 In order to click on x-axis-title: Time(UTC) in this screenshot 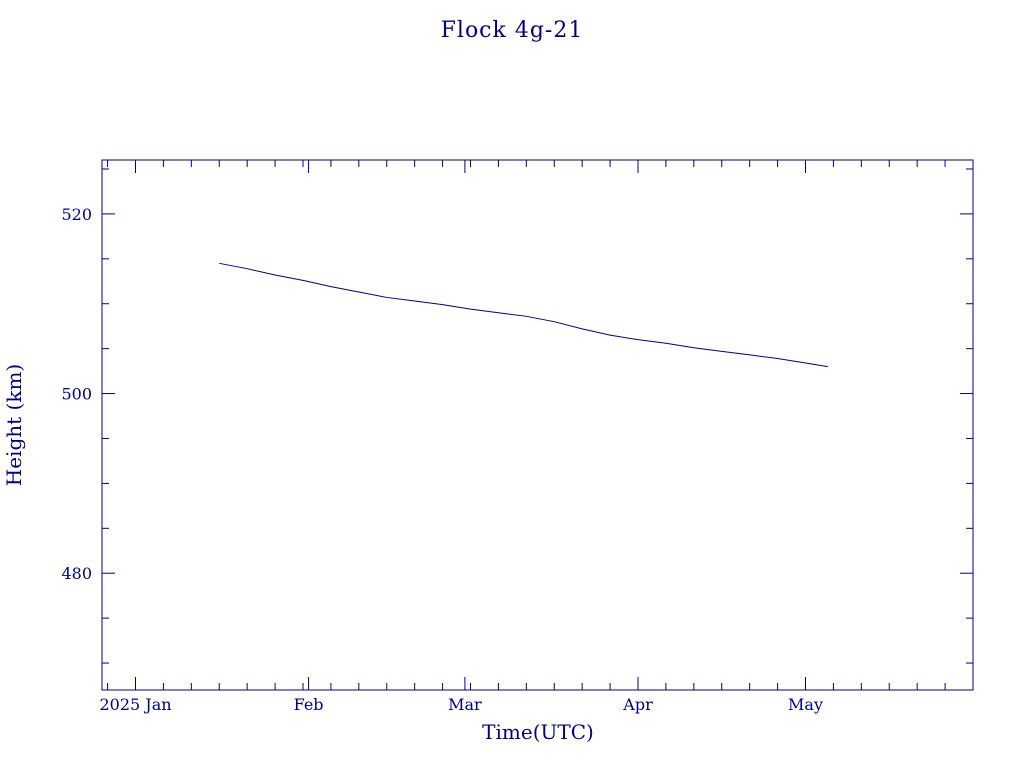, I will do `click(538, 732)`.